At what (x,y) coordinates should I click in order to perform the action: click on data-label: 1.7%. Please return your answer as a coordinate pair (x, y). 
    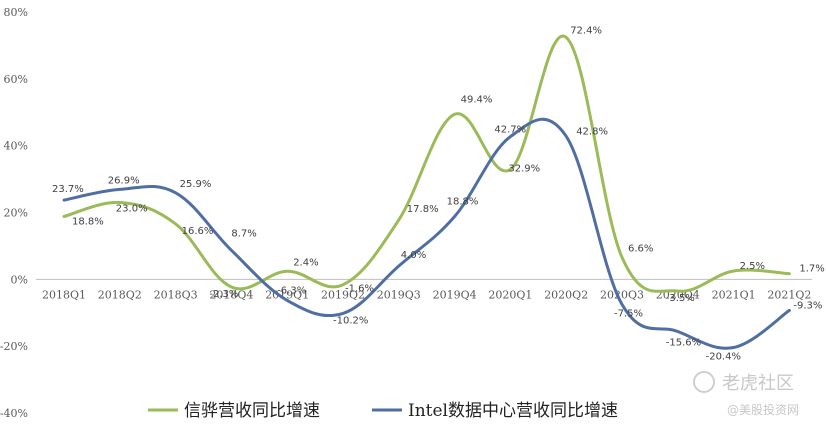
    Looking at the image, I should click on (811, 269).